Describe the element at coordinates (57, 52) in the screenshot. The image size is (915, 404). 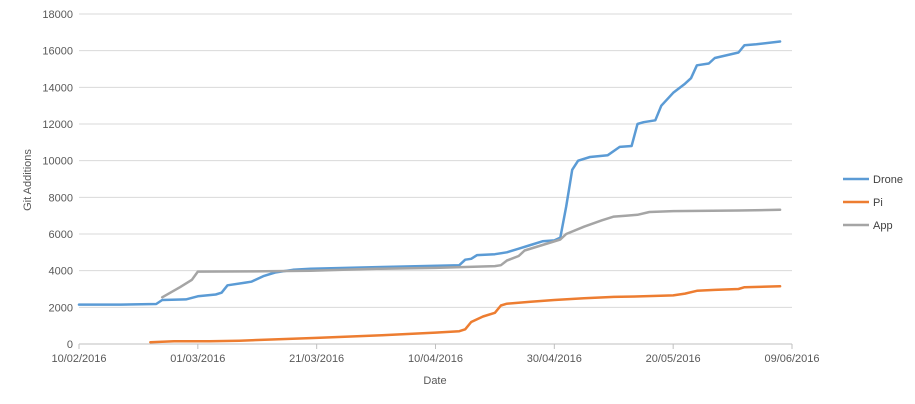
I see `y-tick-label: 16000` at that location.